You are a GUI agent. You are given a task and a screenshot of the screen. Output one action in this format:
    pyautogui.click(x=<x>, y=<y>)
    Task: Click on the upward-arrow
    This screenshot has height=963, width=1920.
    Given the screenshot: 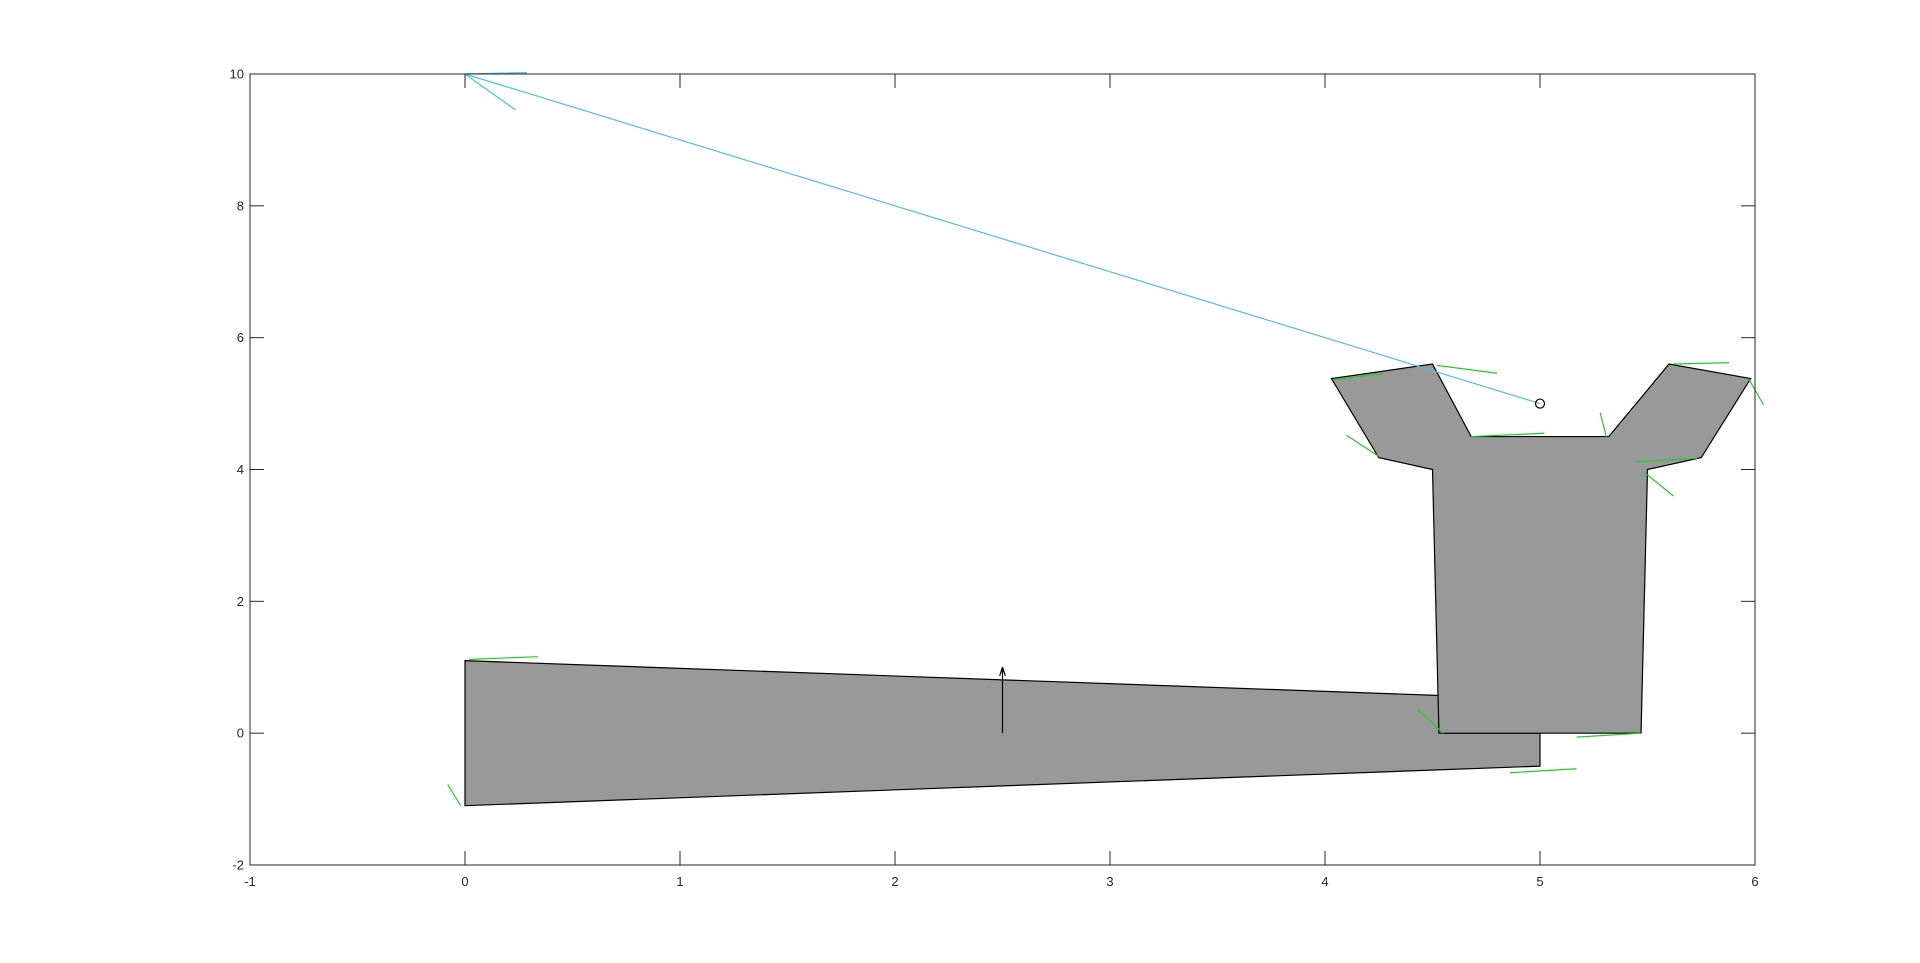 What is the action you would take?
    pyautogui.click(x=1002, y=700)
    